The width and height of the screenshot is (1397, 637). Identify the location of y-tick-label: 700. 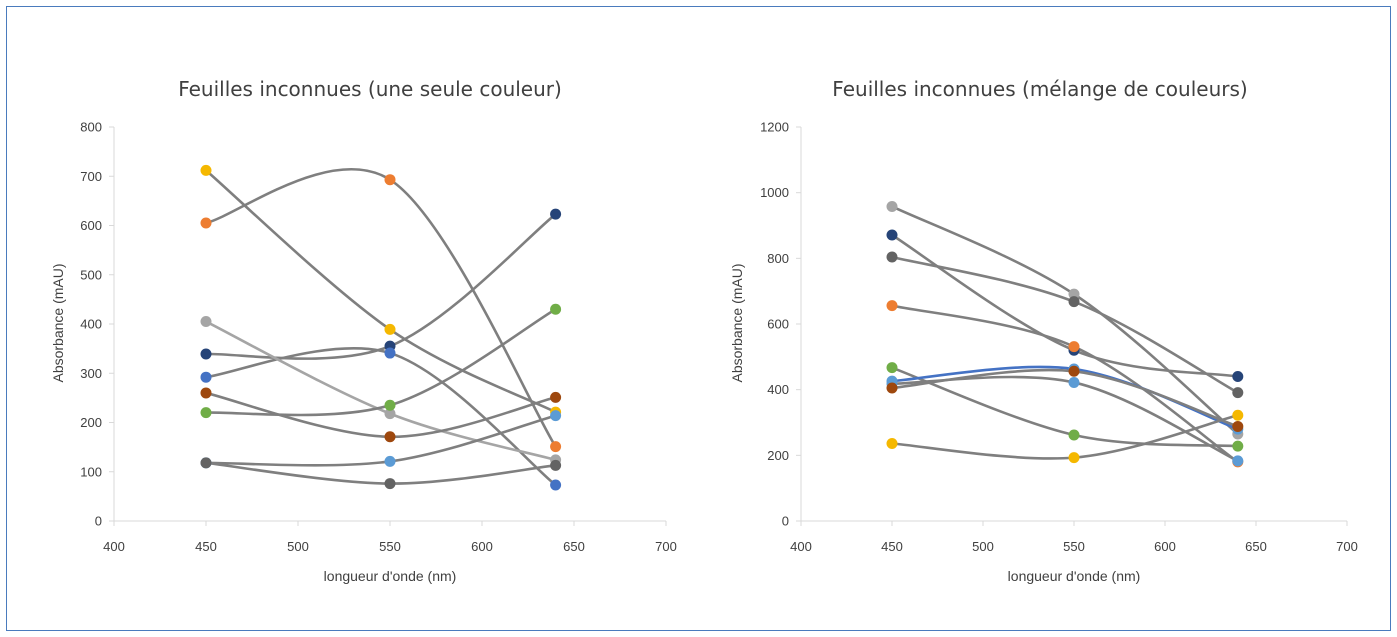
(91, 176).